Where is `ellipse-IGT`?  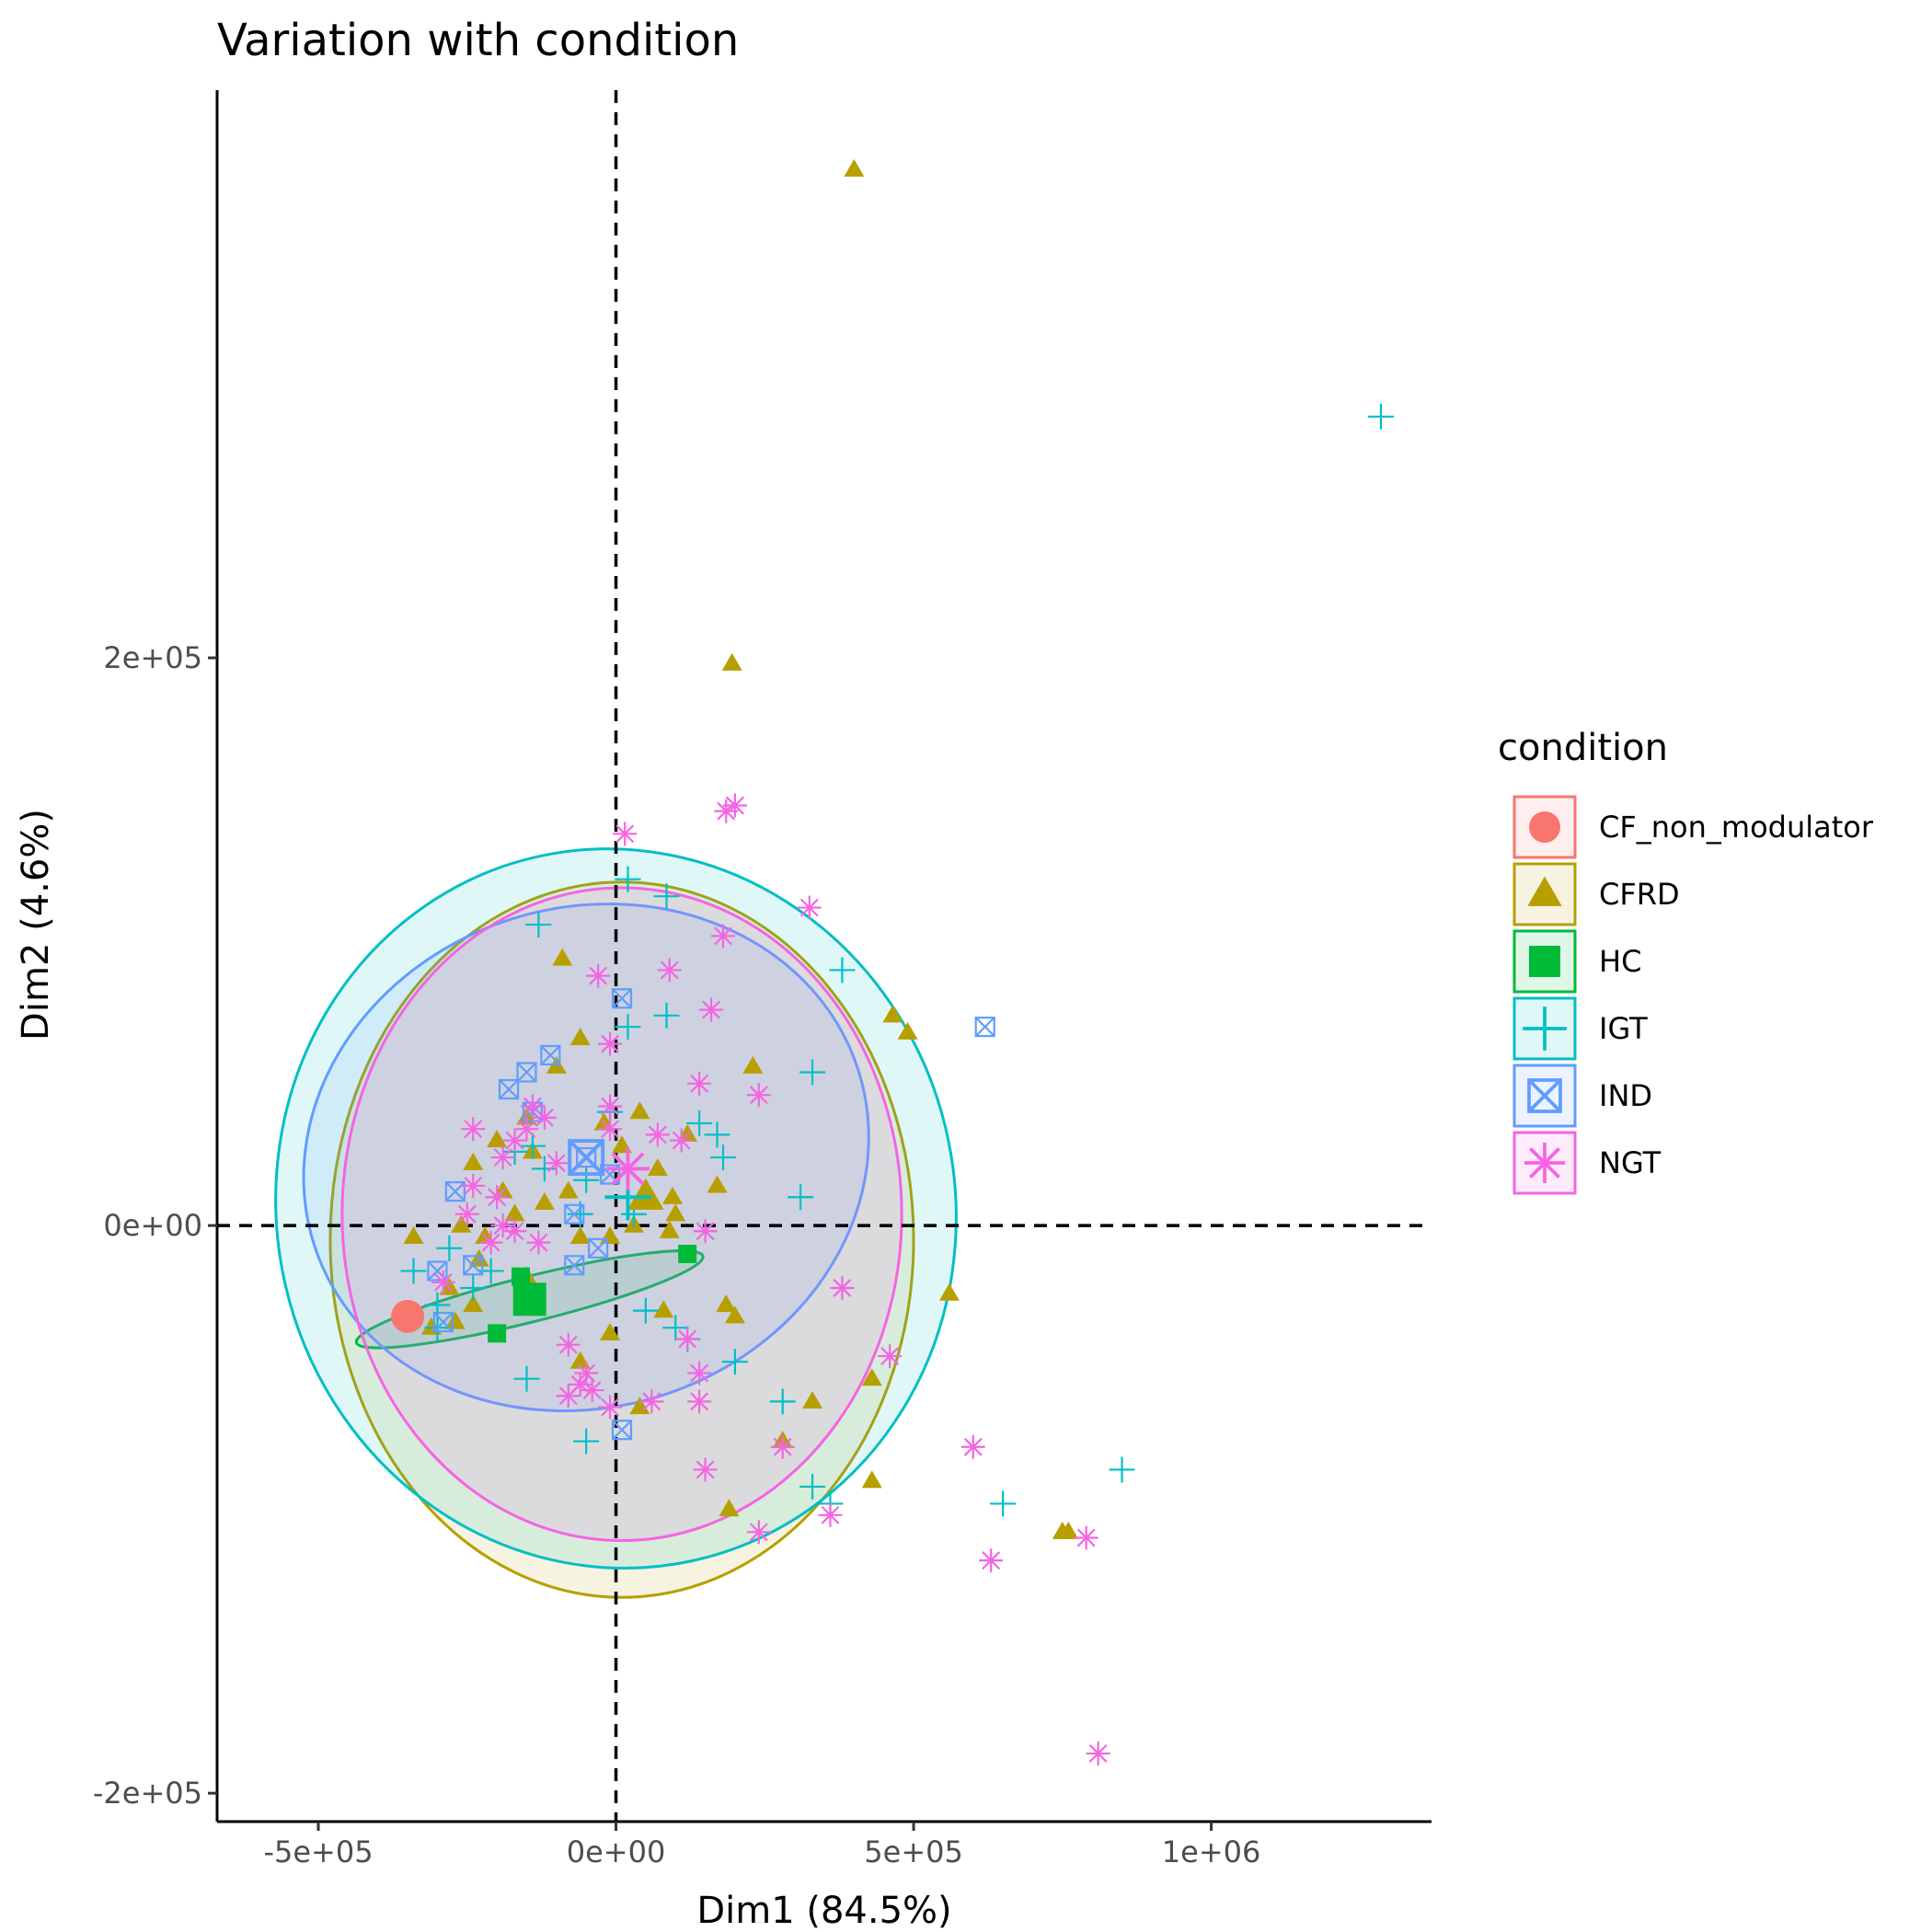
ellipse-IGT is located at coordinates (616, 1208).